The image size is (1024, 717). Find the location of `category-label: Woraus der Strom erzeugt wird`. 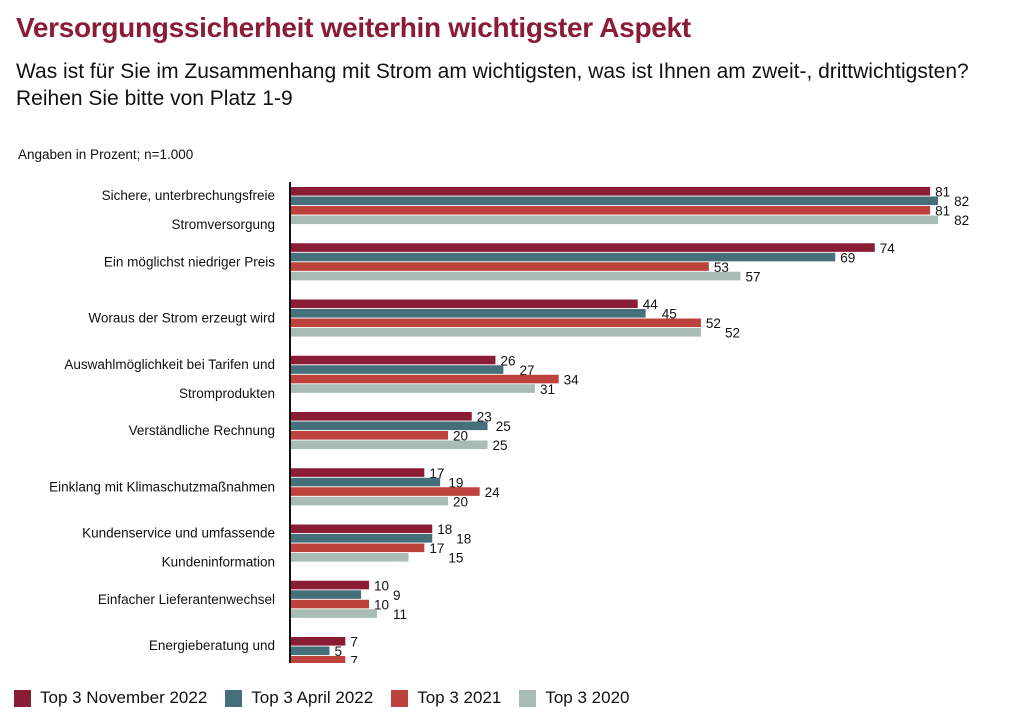

category-label: Woraus der Strom erzeugt wird is located at coordinates (181, 318).